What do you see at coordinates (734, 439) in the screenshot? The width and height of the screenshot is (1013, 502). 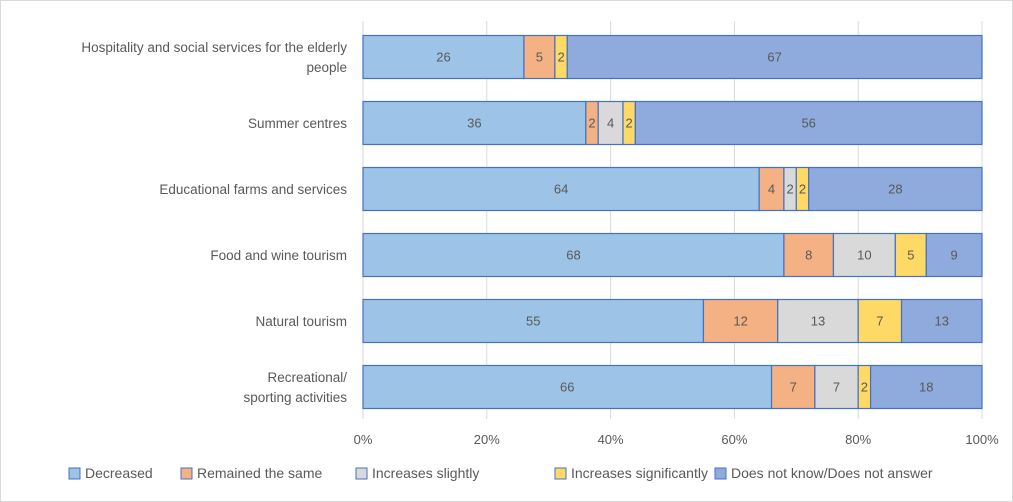 I see `x-tick-label: 60%` at bounding box center [734, 439].